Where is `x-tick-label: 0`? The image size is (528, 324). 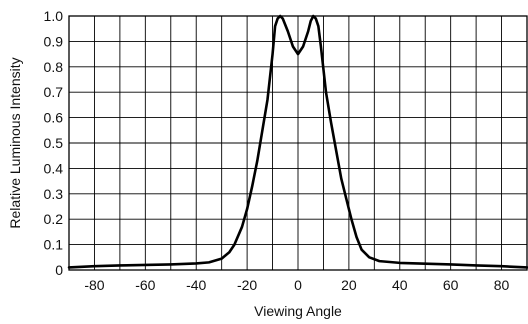 x-tick-label: 0 is located at coordinates (298, 285).